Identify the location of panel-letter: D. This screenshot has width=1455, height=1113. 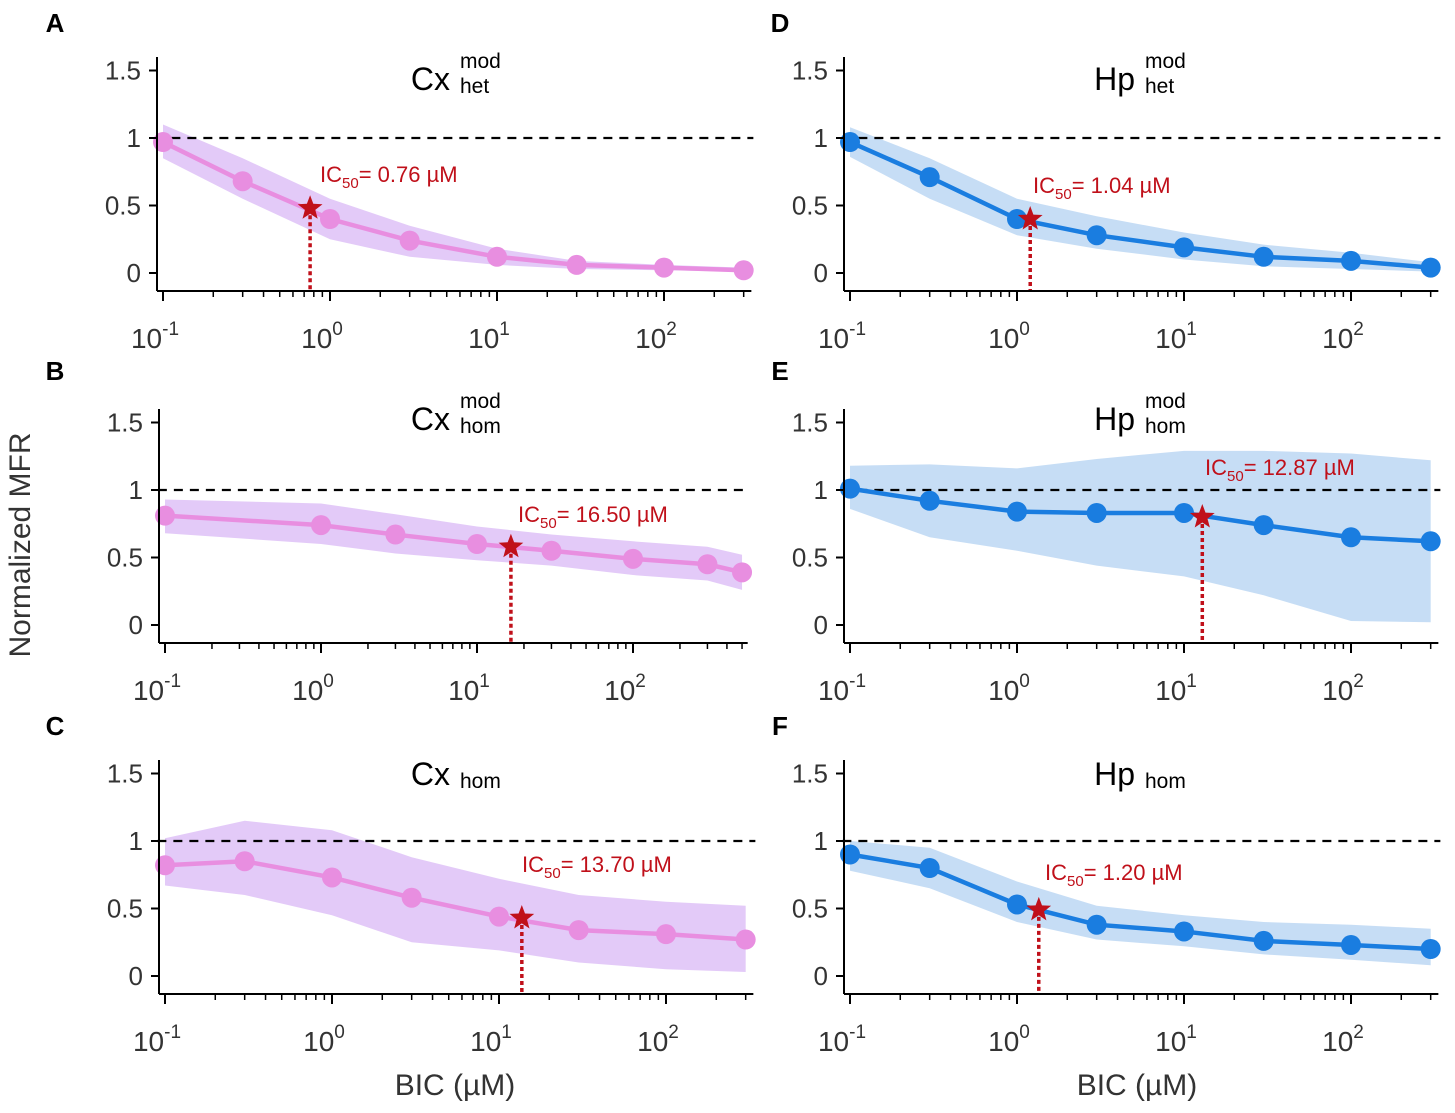
(780, 23).